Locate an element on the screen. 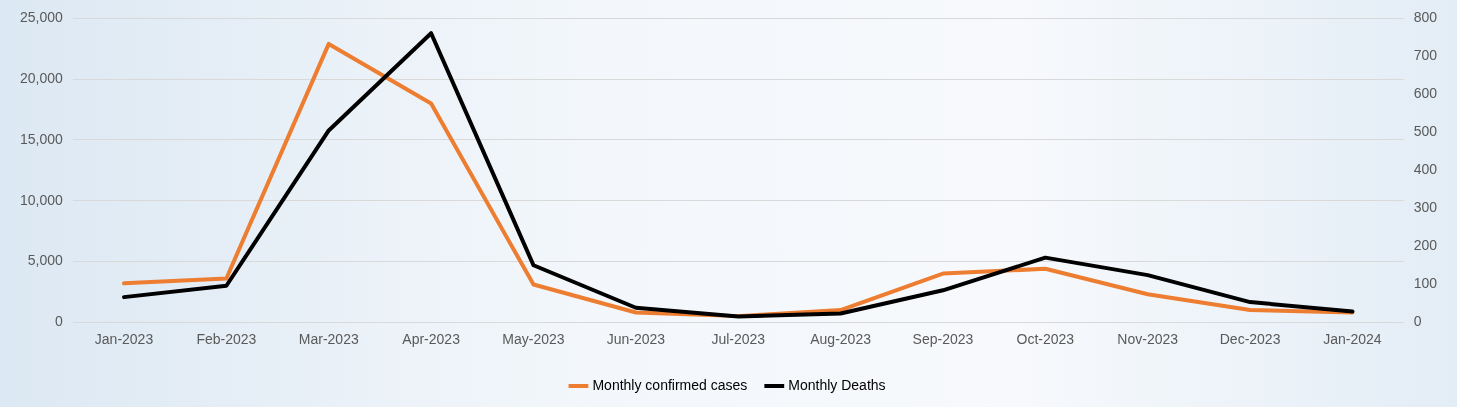 The width and height of the screenshot is (1457, 407). x-tick-label: Jan-2024 is located at coordinates (1352, 339).